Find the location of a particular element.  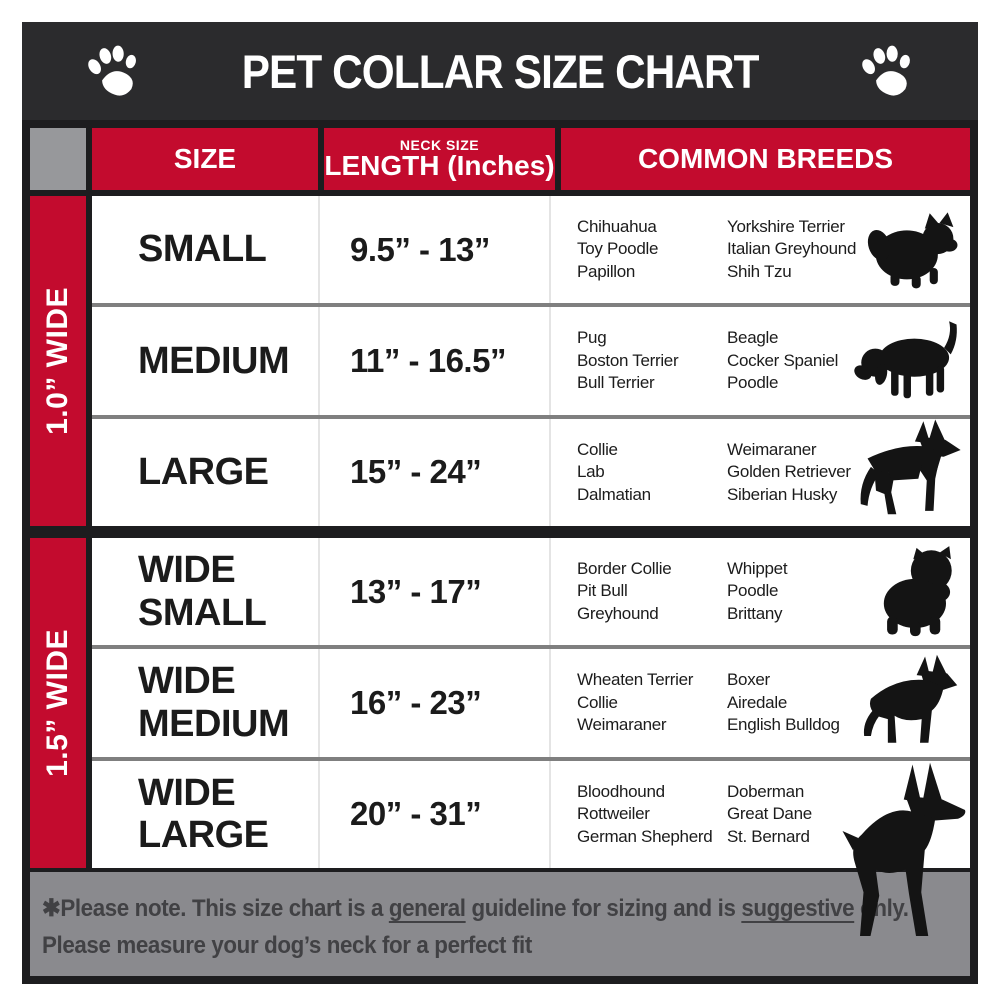

size-label: WIDE LARGE is located at coordinates (203, 814).